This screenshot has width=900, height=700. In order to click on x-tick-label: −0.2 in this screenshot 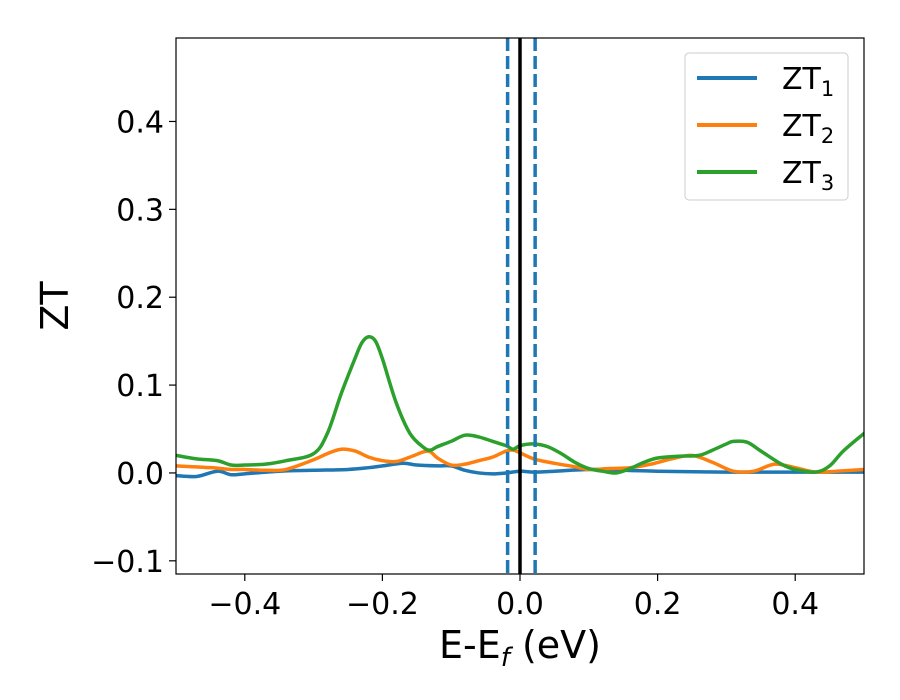, I will do `click(382, 604)`.